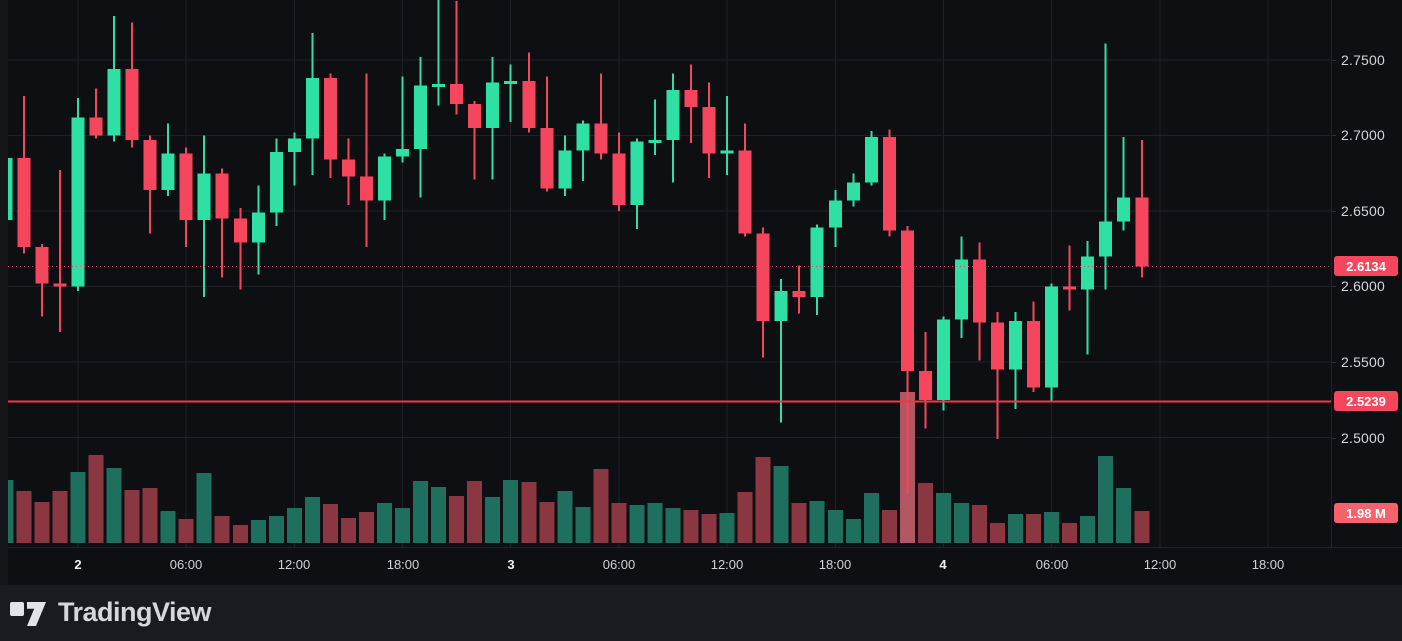 This screenshot has height=641, width=1402. I want to click on tradingview-logo: TradingView, so click(111, 612).